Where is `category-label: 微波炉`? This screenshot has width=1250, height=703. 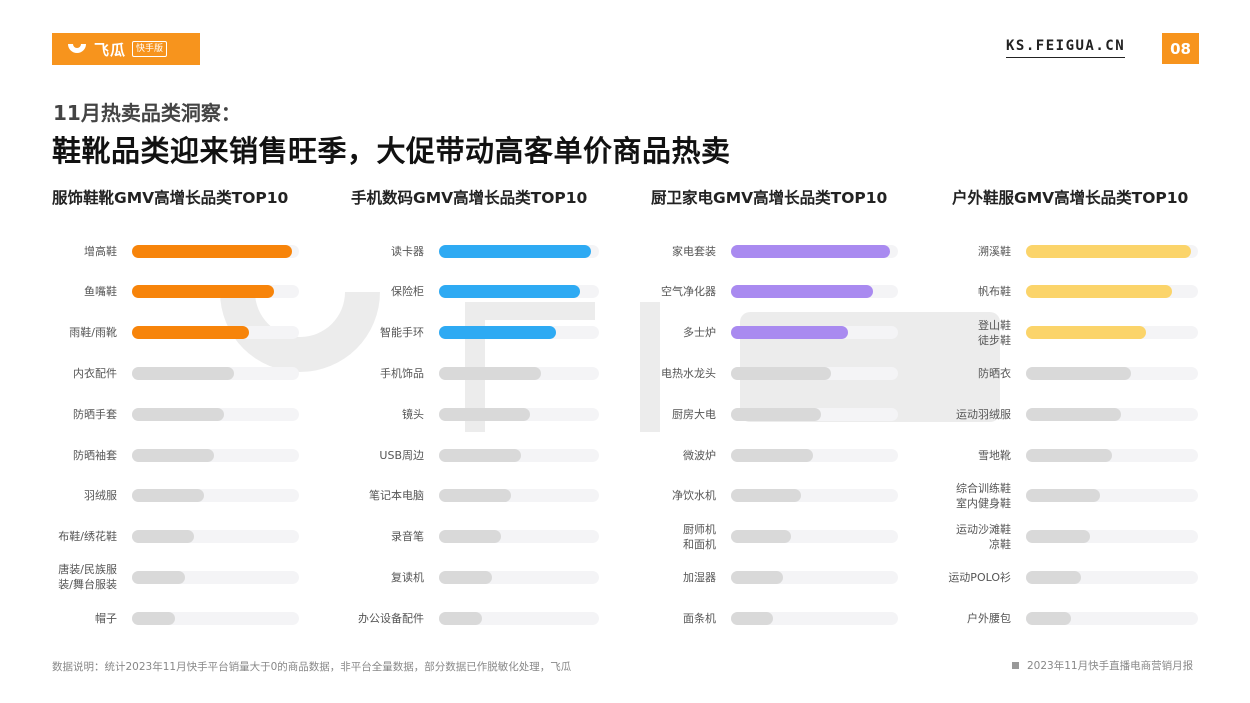 category-label: 微波炉 is located at coordinates (699, 455).